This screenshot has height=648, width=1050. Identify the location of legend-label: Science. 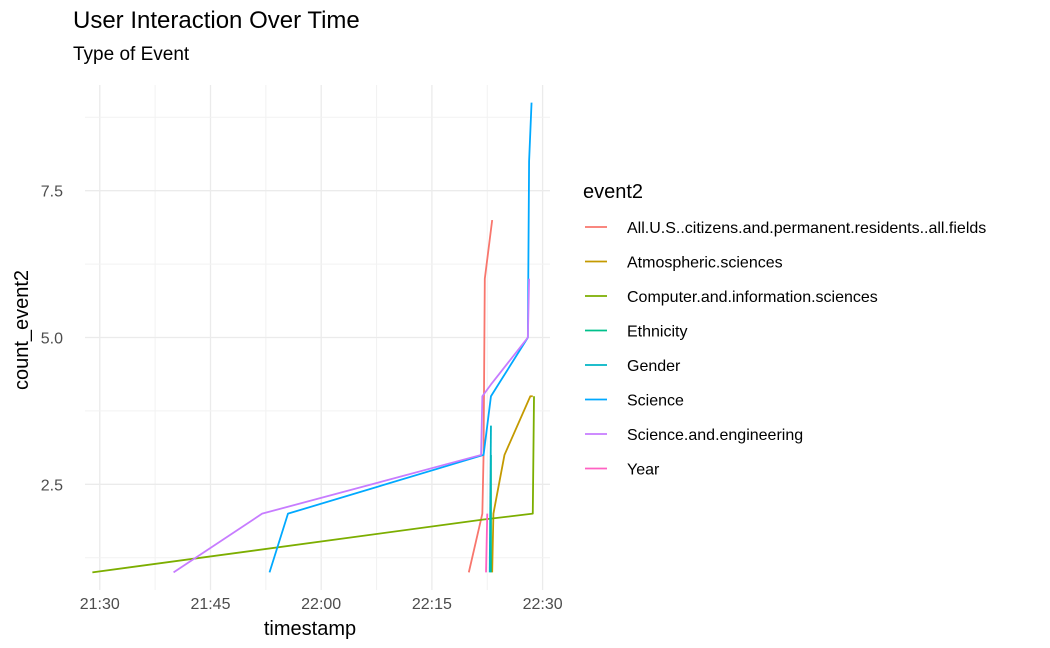
(655, 401).